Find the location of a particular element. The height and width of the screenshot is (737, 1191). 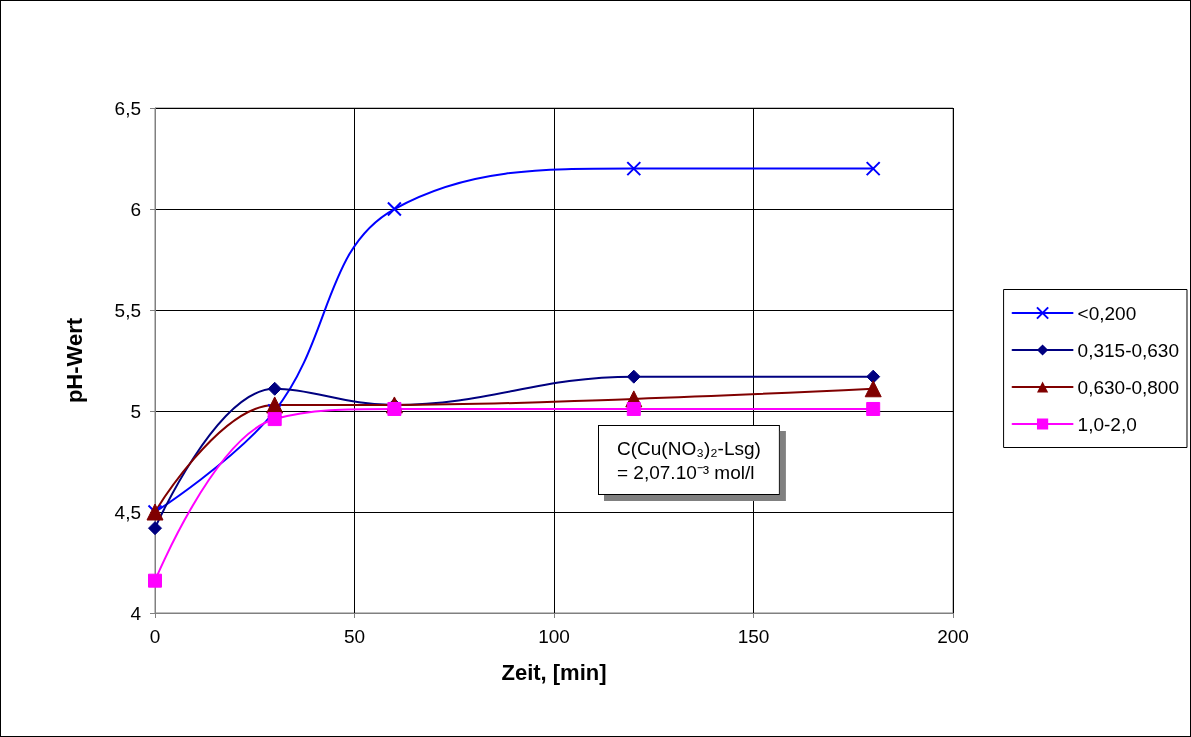

x-tick-label: 50 is located at coordinates (354, 636).